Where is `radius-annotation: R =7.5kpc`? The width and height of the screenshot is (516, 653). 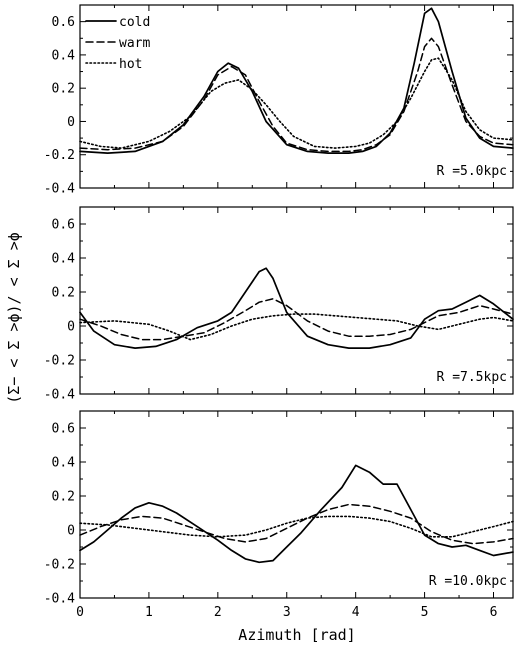
radius-annotation: R =7.5kpc is located at coordinates (472, 377).